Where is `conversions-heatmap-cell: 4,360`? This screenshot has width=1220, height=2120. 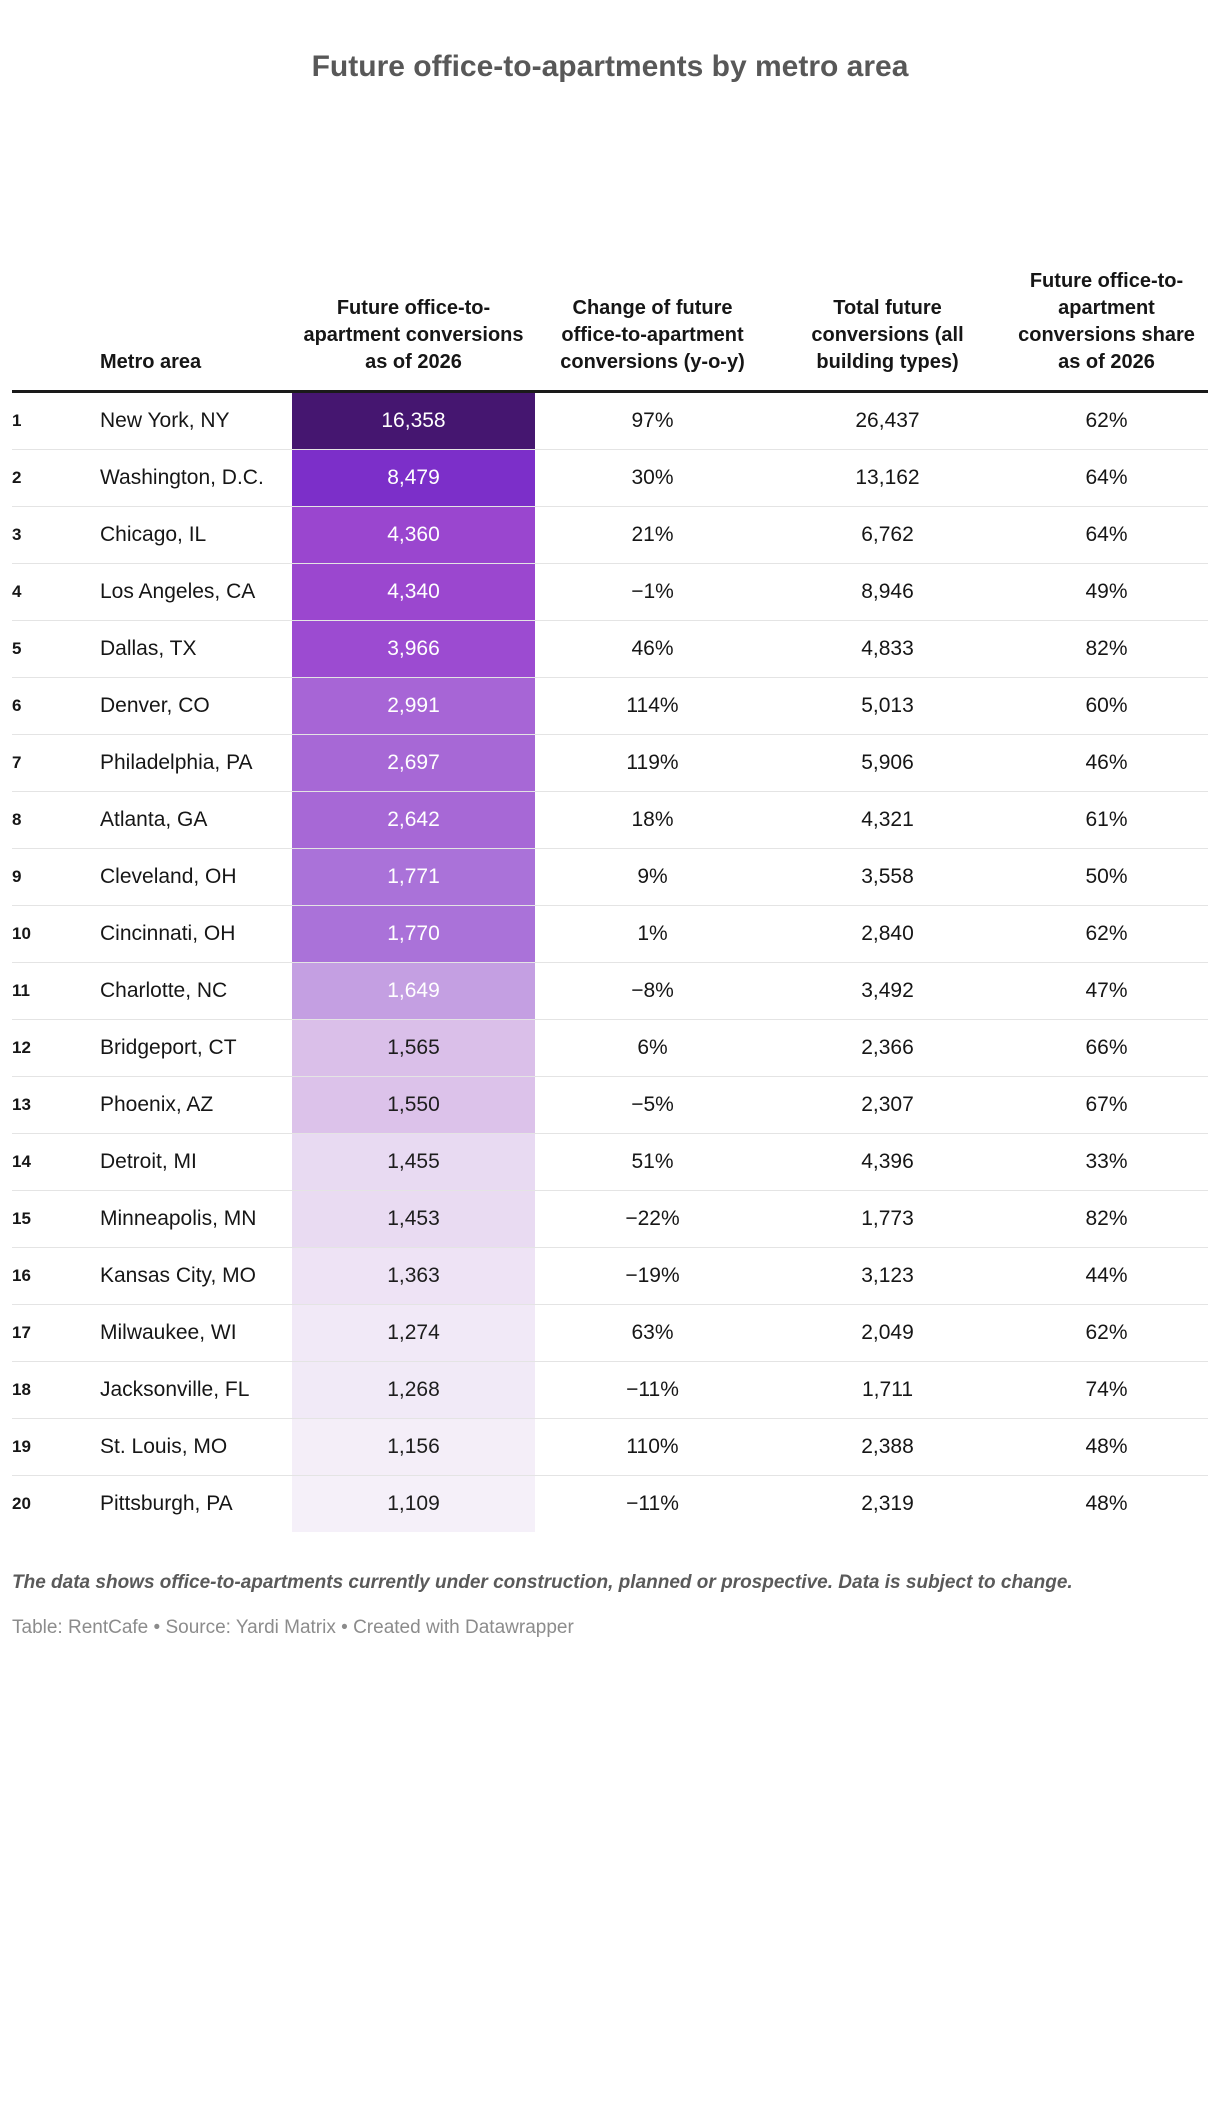 conversions-heatmap-cell: 4,360 is located at coordinates (413, 535).